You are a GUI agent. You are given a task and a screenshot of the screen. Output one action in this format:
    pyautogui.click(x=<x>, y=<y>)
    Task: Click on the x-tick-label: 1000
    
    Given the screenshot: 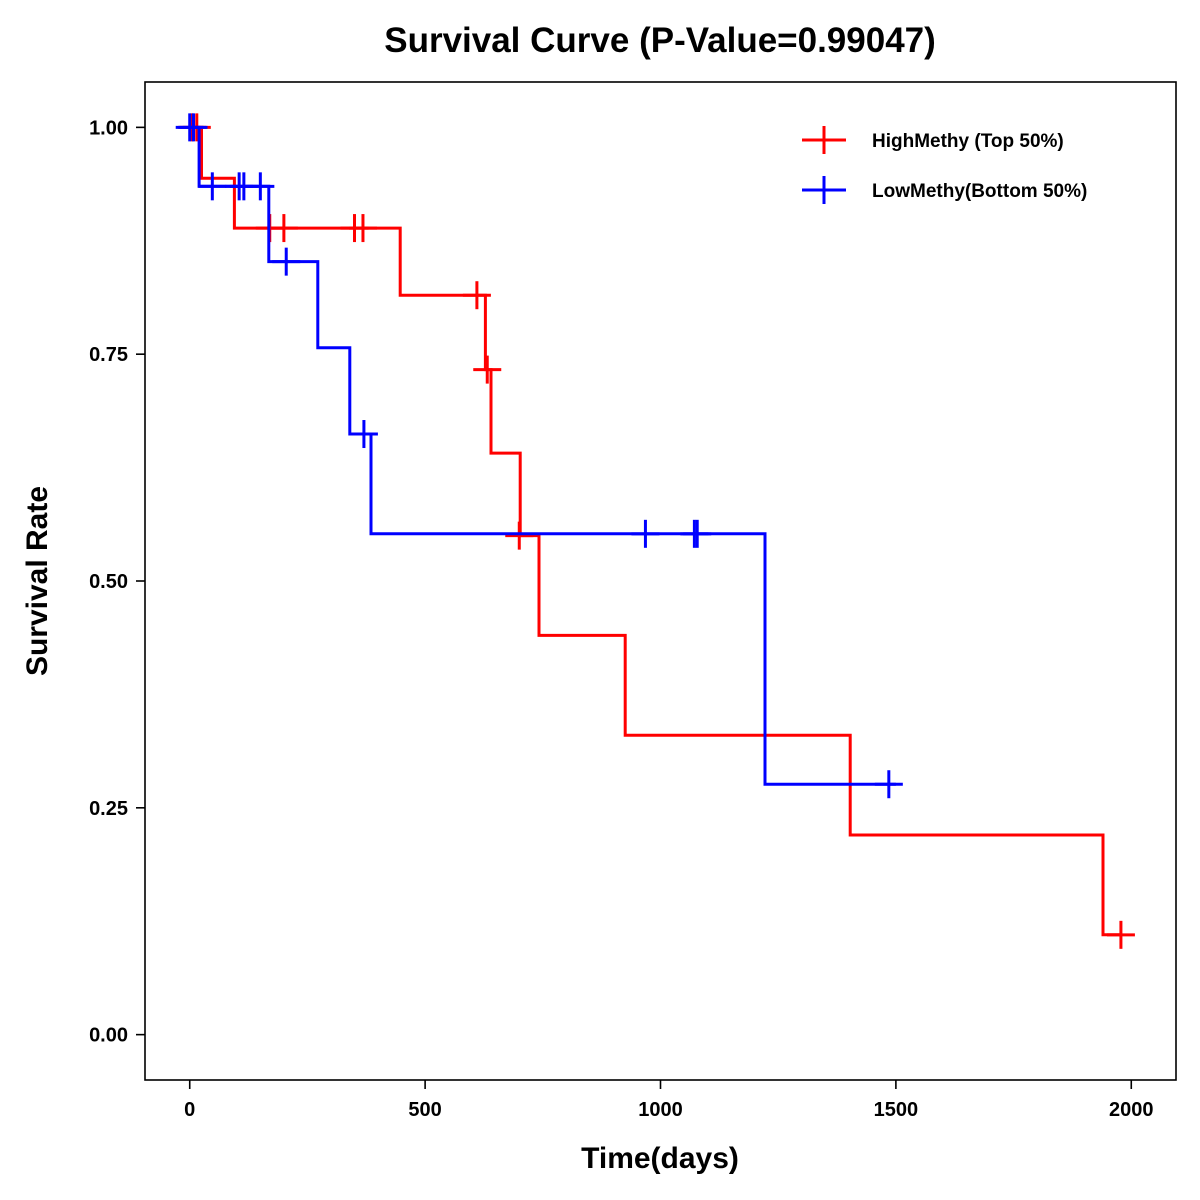 What is the action you would take?
    pyautogui.click(x=660, y=1110)
    